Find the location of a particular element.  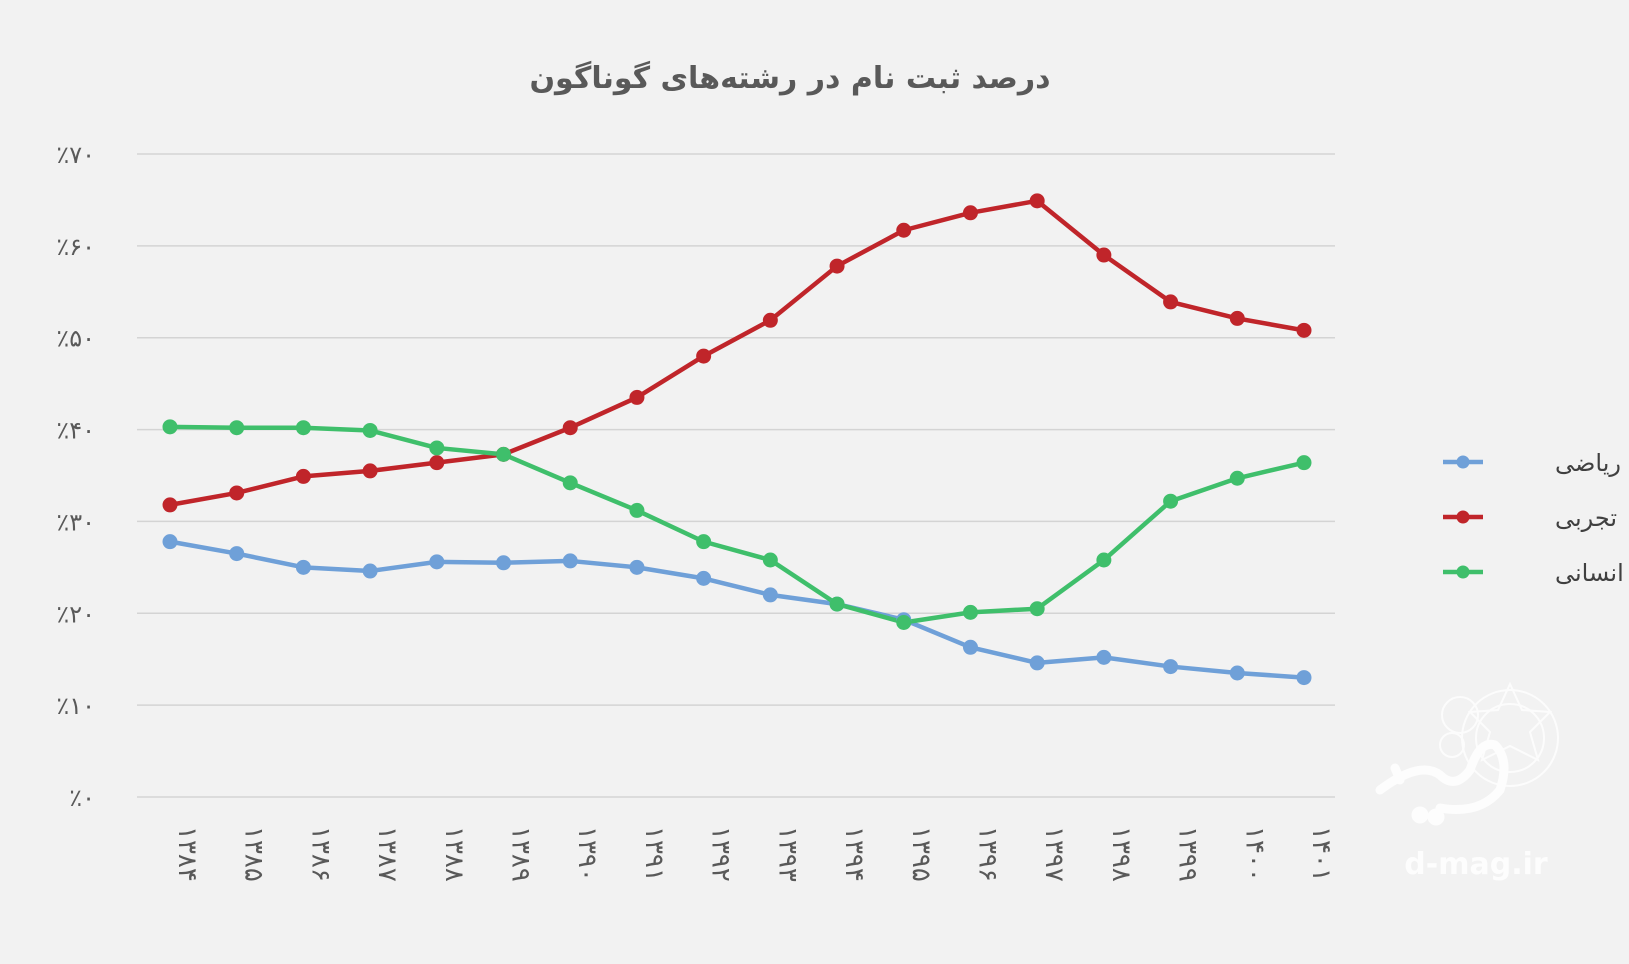

watermark-site-text: d-mag.ir is located at coordinates (1476, 864).